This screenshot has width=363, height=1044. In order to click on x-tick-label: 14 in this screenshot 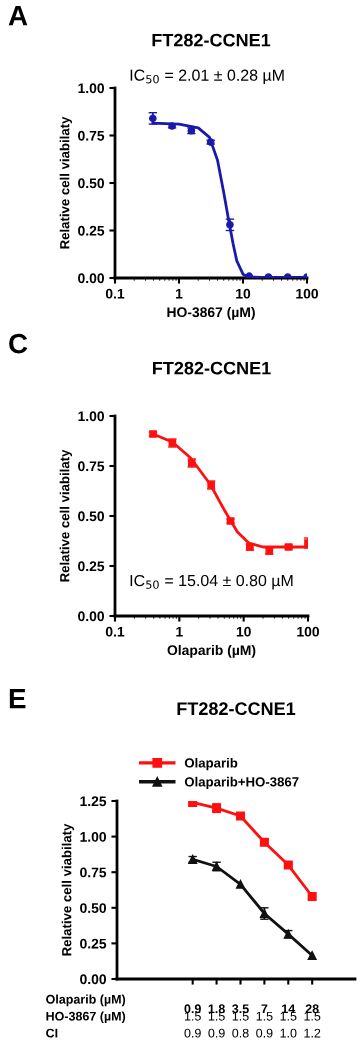, I will do `click(289, 1009)`.